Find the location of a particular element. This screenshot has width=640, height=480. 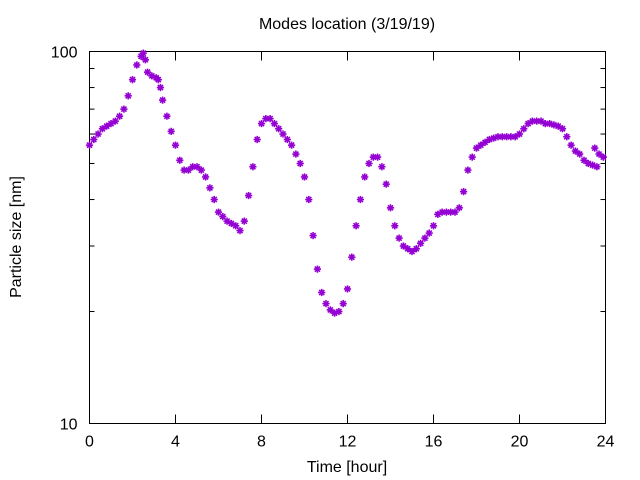

x-tick-label: 24 is located at coordinates (606, 442).